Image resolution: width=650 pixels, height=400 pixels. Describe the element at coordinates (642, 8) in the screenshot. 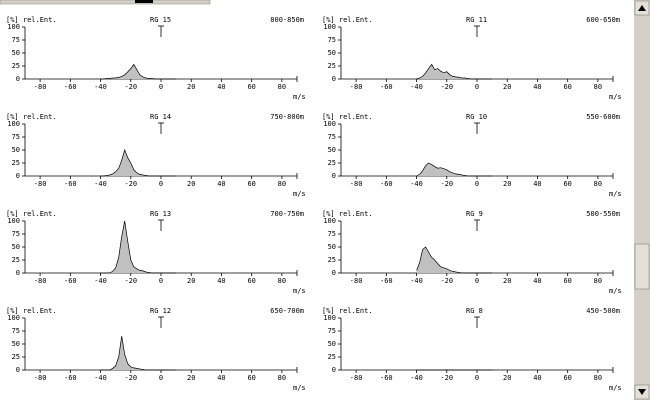

I see `scroll-up-arrow` at that location.